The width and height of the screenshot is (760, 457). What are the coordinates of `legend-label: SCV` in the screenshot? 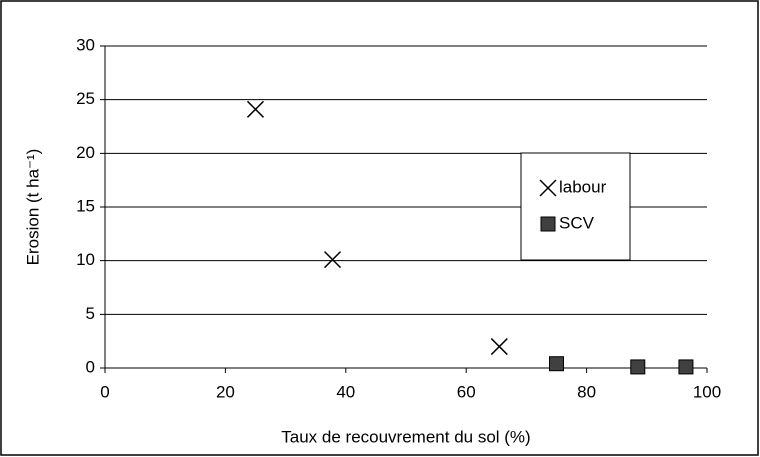 It's located at (577, 222).